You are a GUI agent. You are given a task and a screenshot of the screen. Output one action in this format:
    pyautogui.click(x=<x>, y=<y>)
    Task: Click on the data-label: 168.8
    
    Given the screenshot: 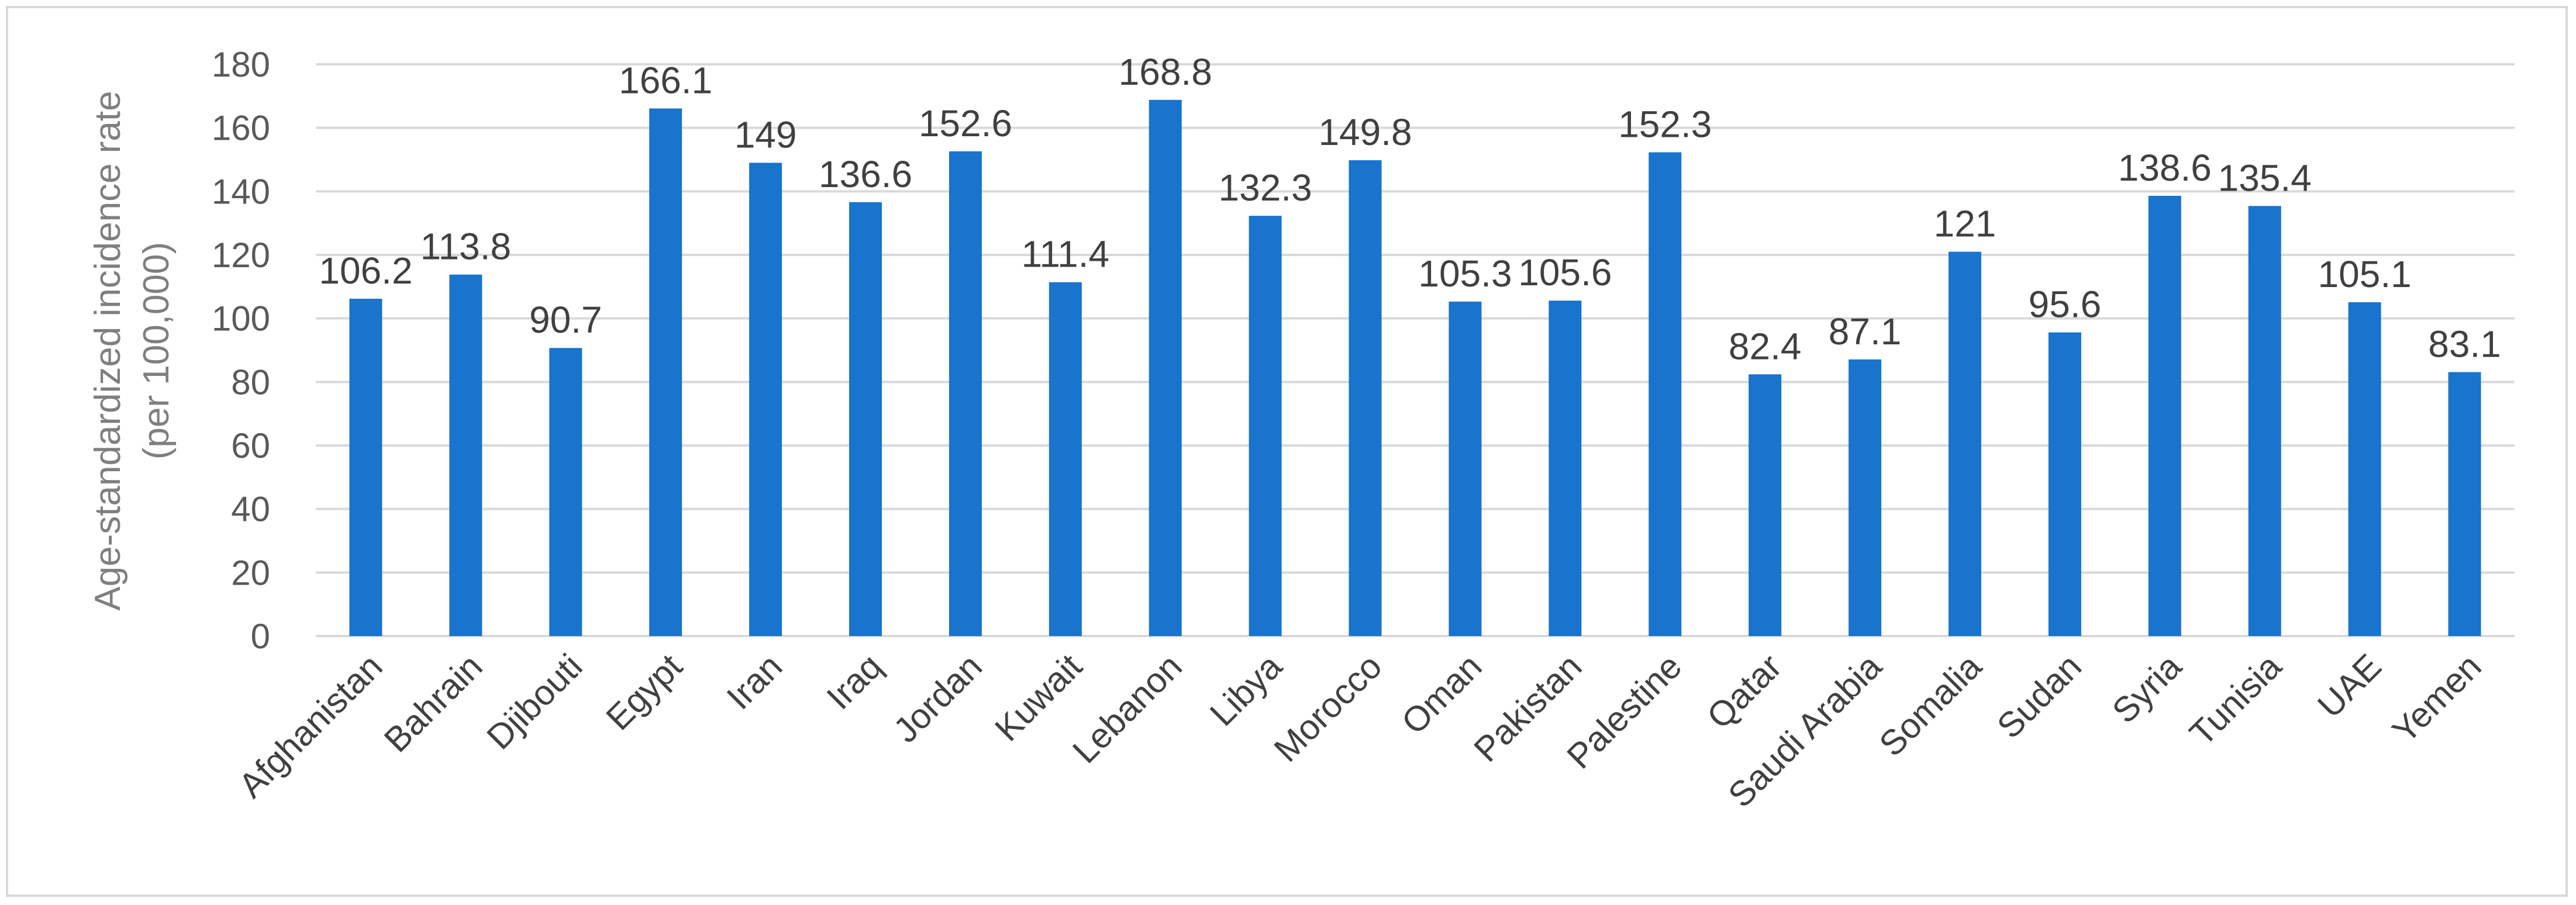 What is the action you would take?
    pyautogui.click(x=1165, y=72)
    